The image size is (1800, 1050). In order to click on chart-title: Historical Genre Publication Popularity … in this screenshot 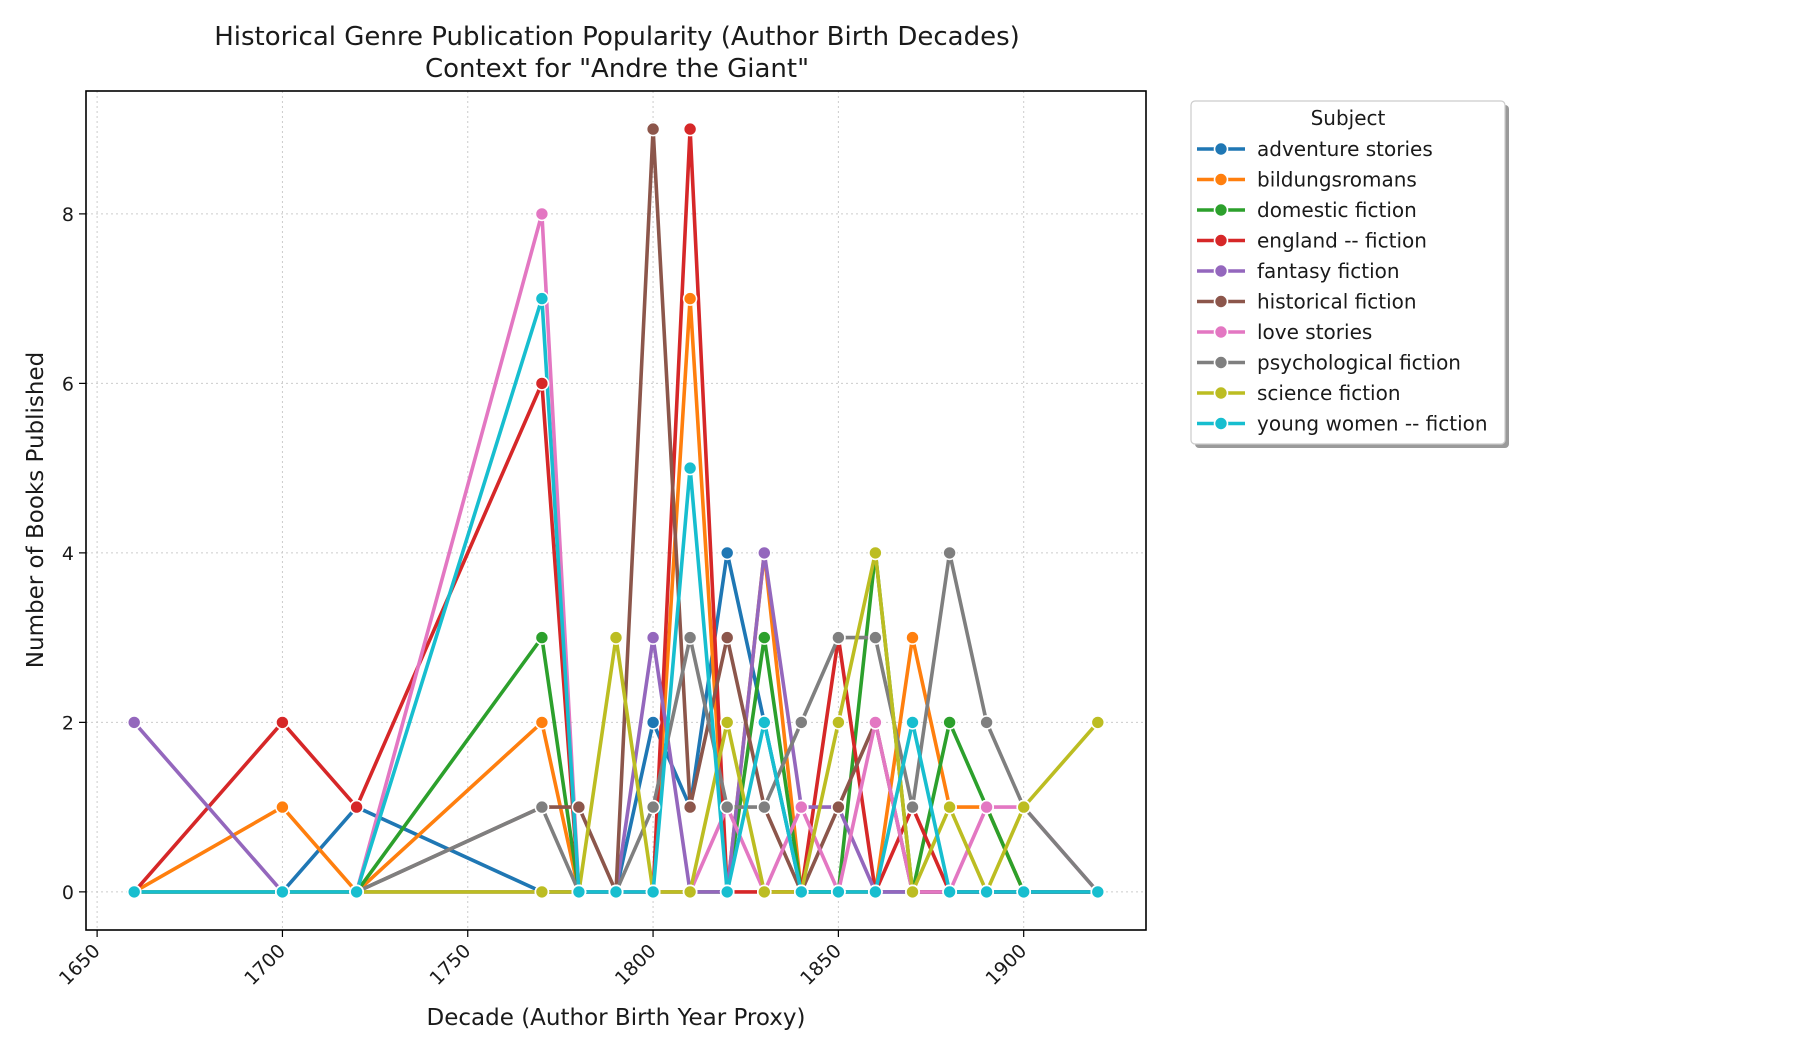, I will do `click(617, 37)`.